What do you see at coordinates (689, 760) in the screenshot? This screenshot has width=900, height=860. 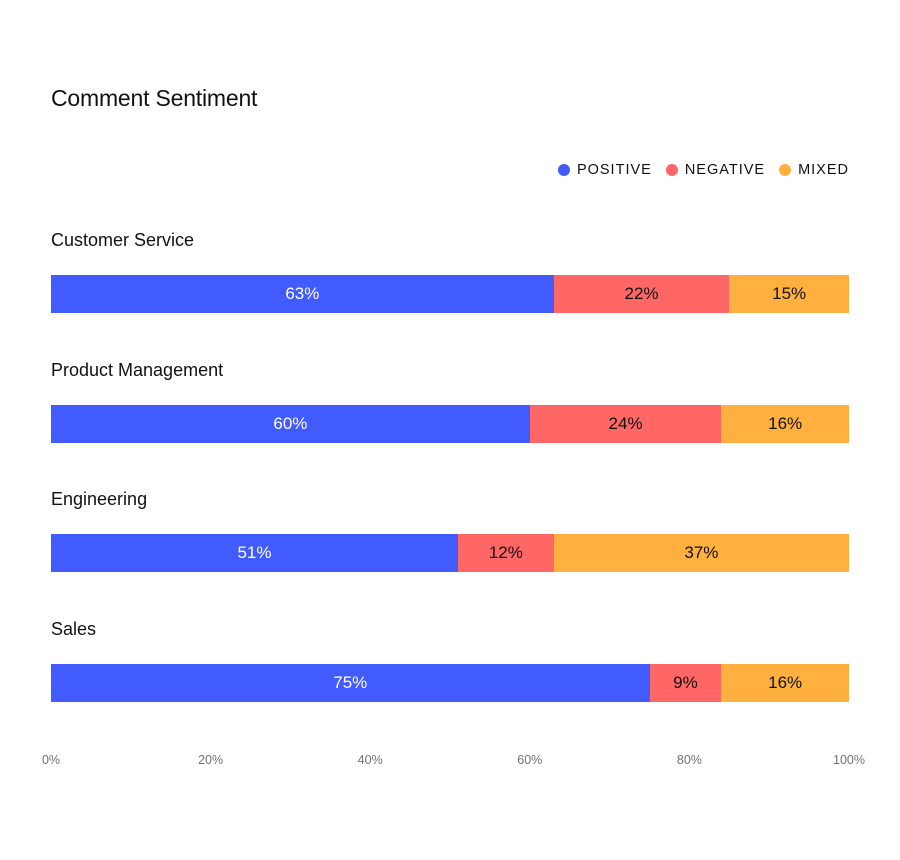 I see `x-tick-label: 80%` at bounding box center [689, 760].